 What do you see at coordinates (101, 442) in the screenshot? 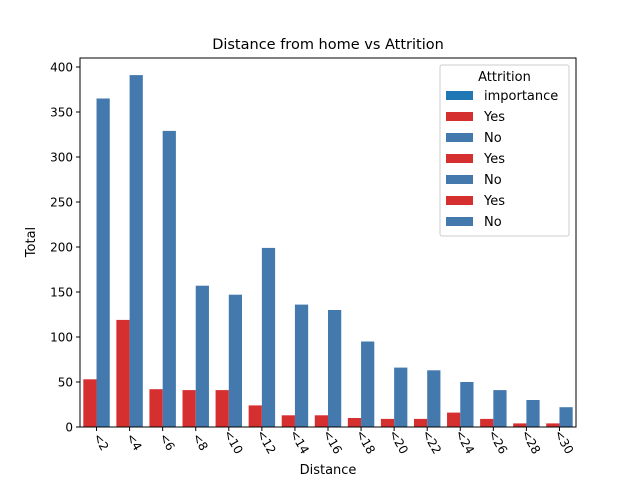
I see `x-tick-label: <2` at bounding box center [101, 442].